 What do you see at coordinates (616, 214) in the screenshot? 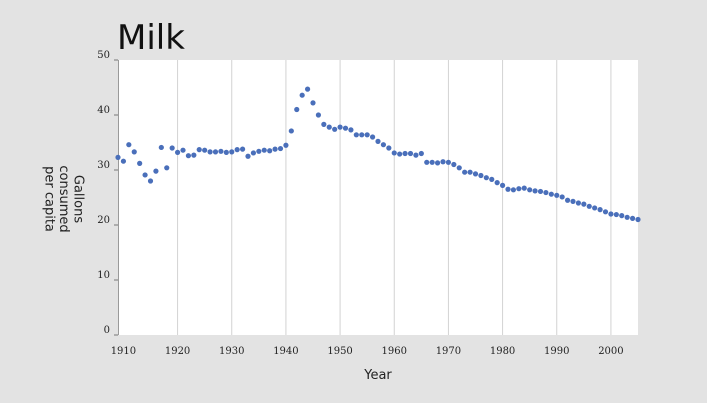
I see `data-point-2001` at bounding box center [616, 214].